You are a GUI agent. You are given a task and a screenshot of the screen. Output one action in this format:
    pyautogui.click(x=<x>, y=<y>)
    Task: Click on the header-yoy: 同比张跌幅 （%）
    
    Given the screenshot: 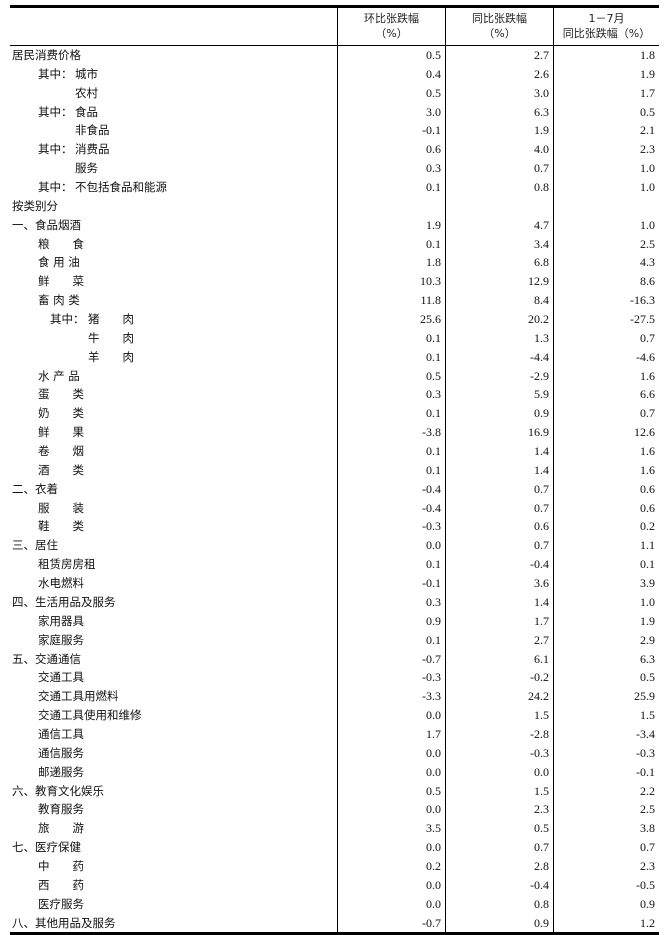 What is the action you would take?
    pyautogui.click(x=499, y=26)
    